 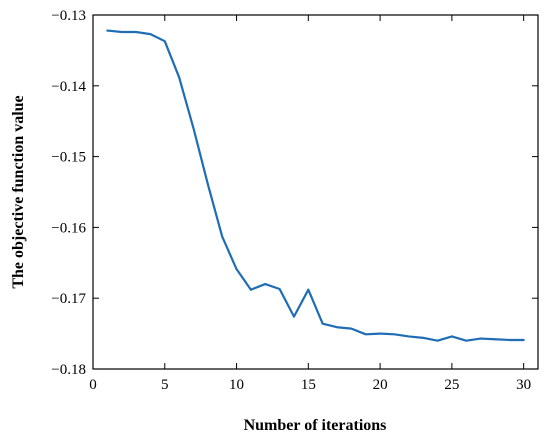 What do you see at coordinates (68, 158) in the screenshot?
I see `y-tick-label: −0.15` at bounding box center [68, 158].